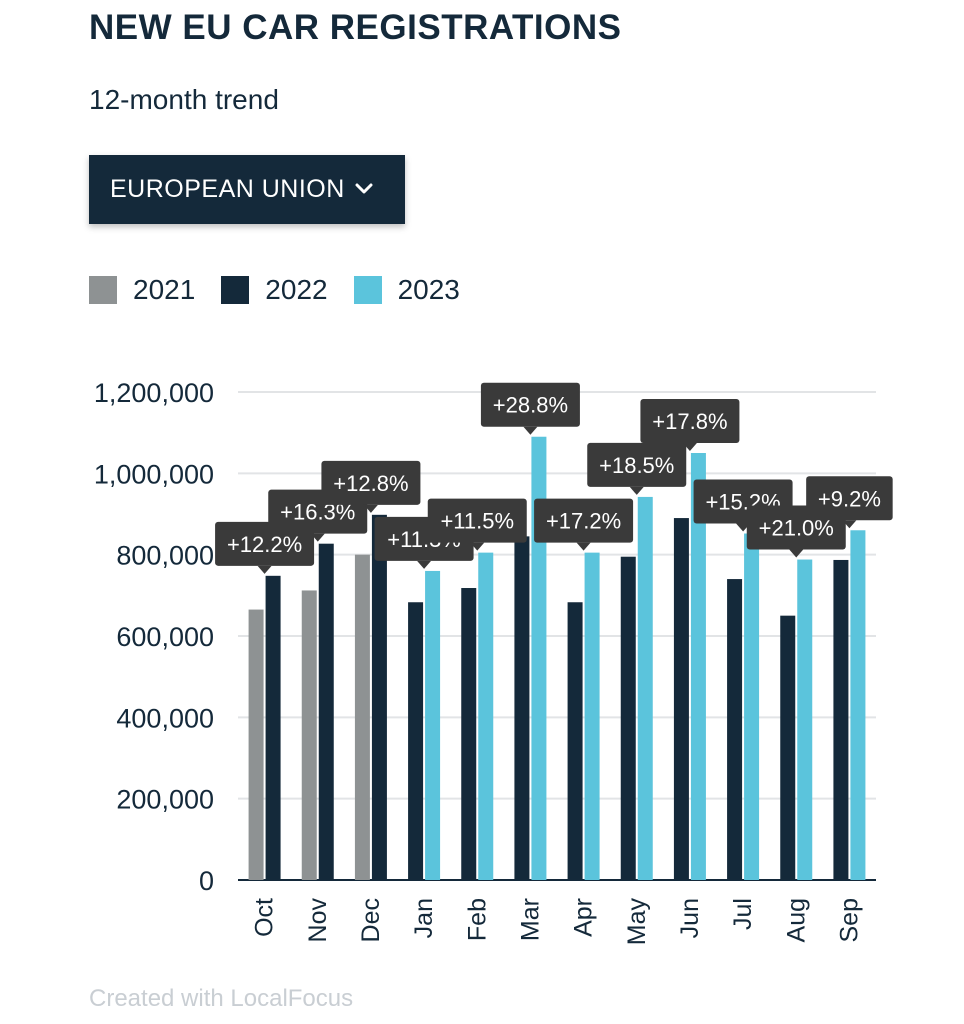 The height and width of the screenshot is (1024, 964). What do you see at coordinates (256, 744) in the screenshot?
I see `bar-2021-oct` at bounding box center [256, 744].